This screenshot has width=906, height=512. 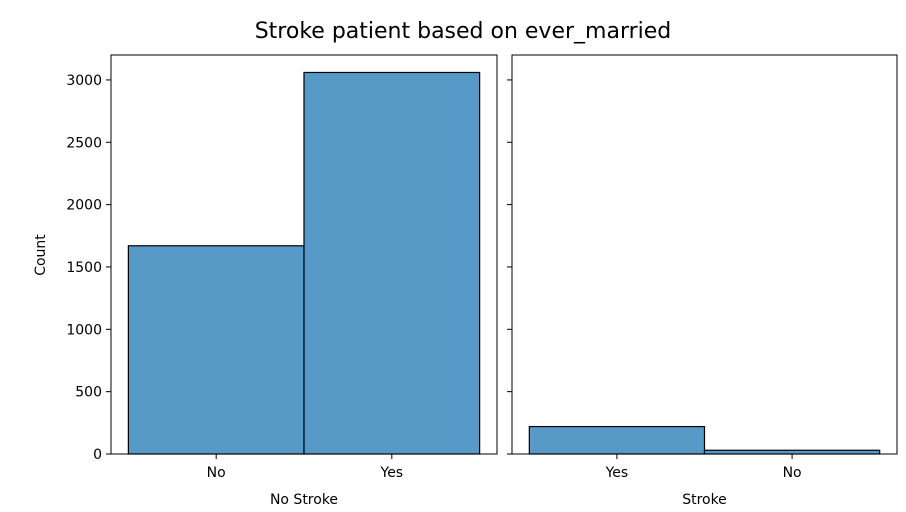 What do you see at coordinates (41, 255) in the screenshot?
I see `y-axis-label: Count` at bounding box center [41, 255].